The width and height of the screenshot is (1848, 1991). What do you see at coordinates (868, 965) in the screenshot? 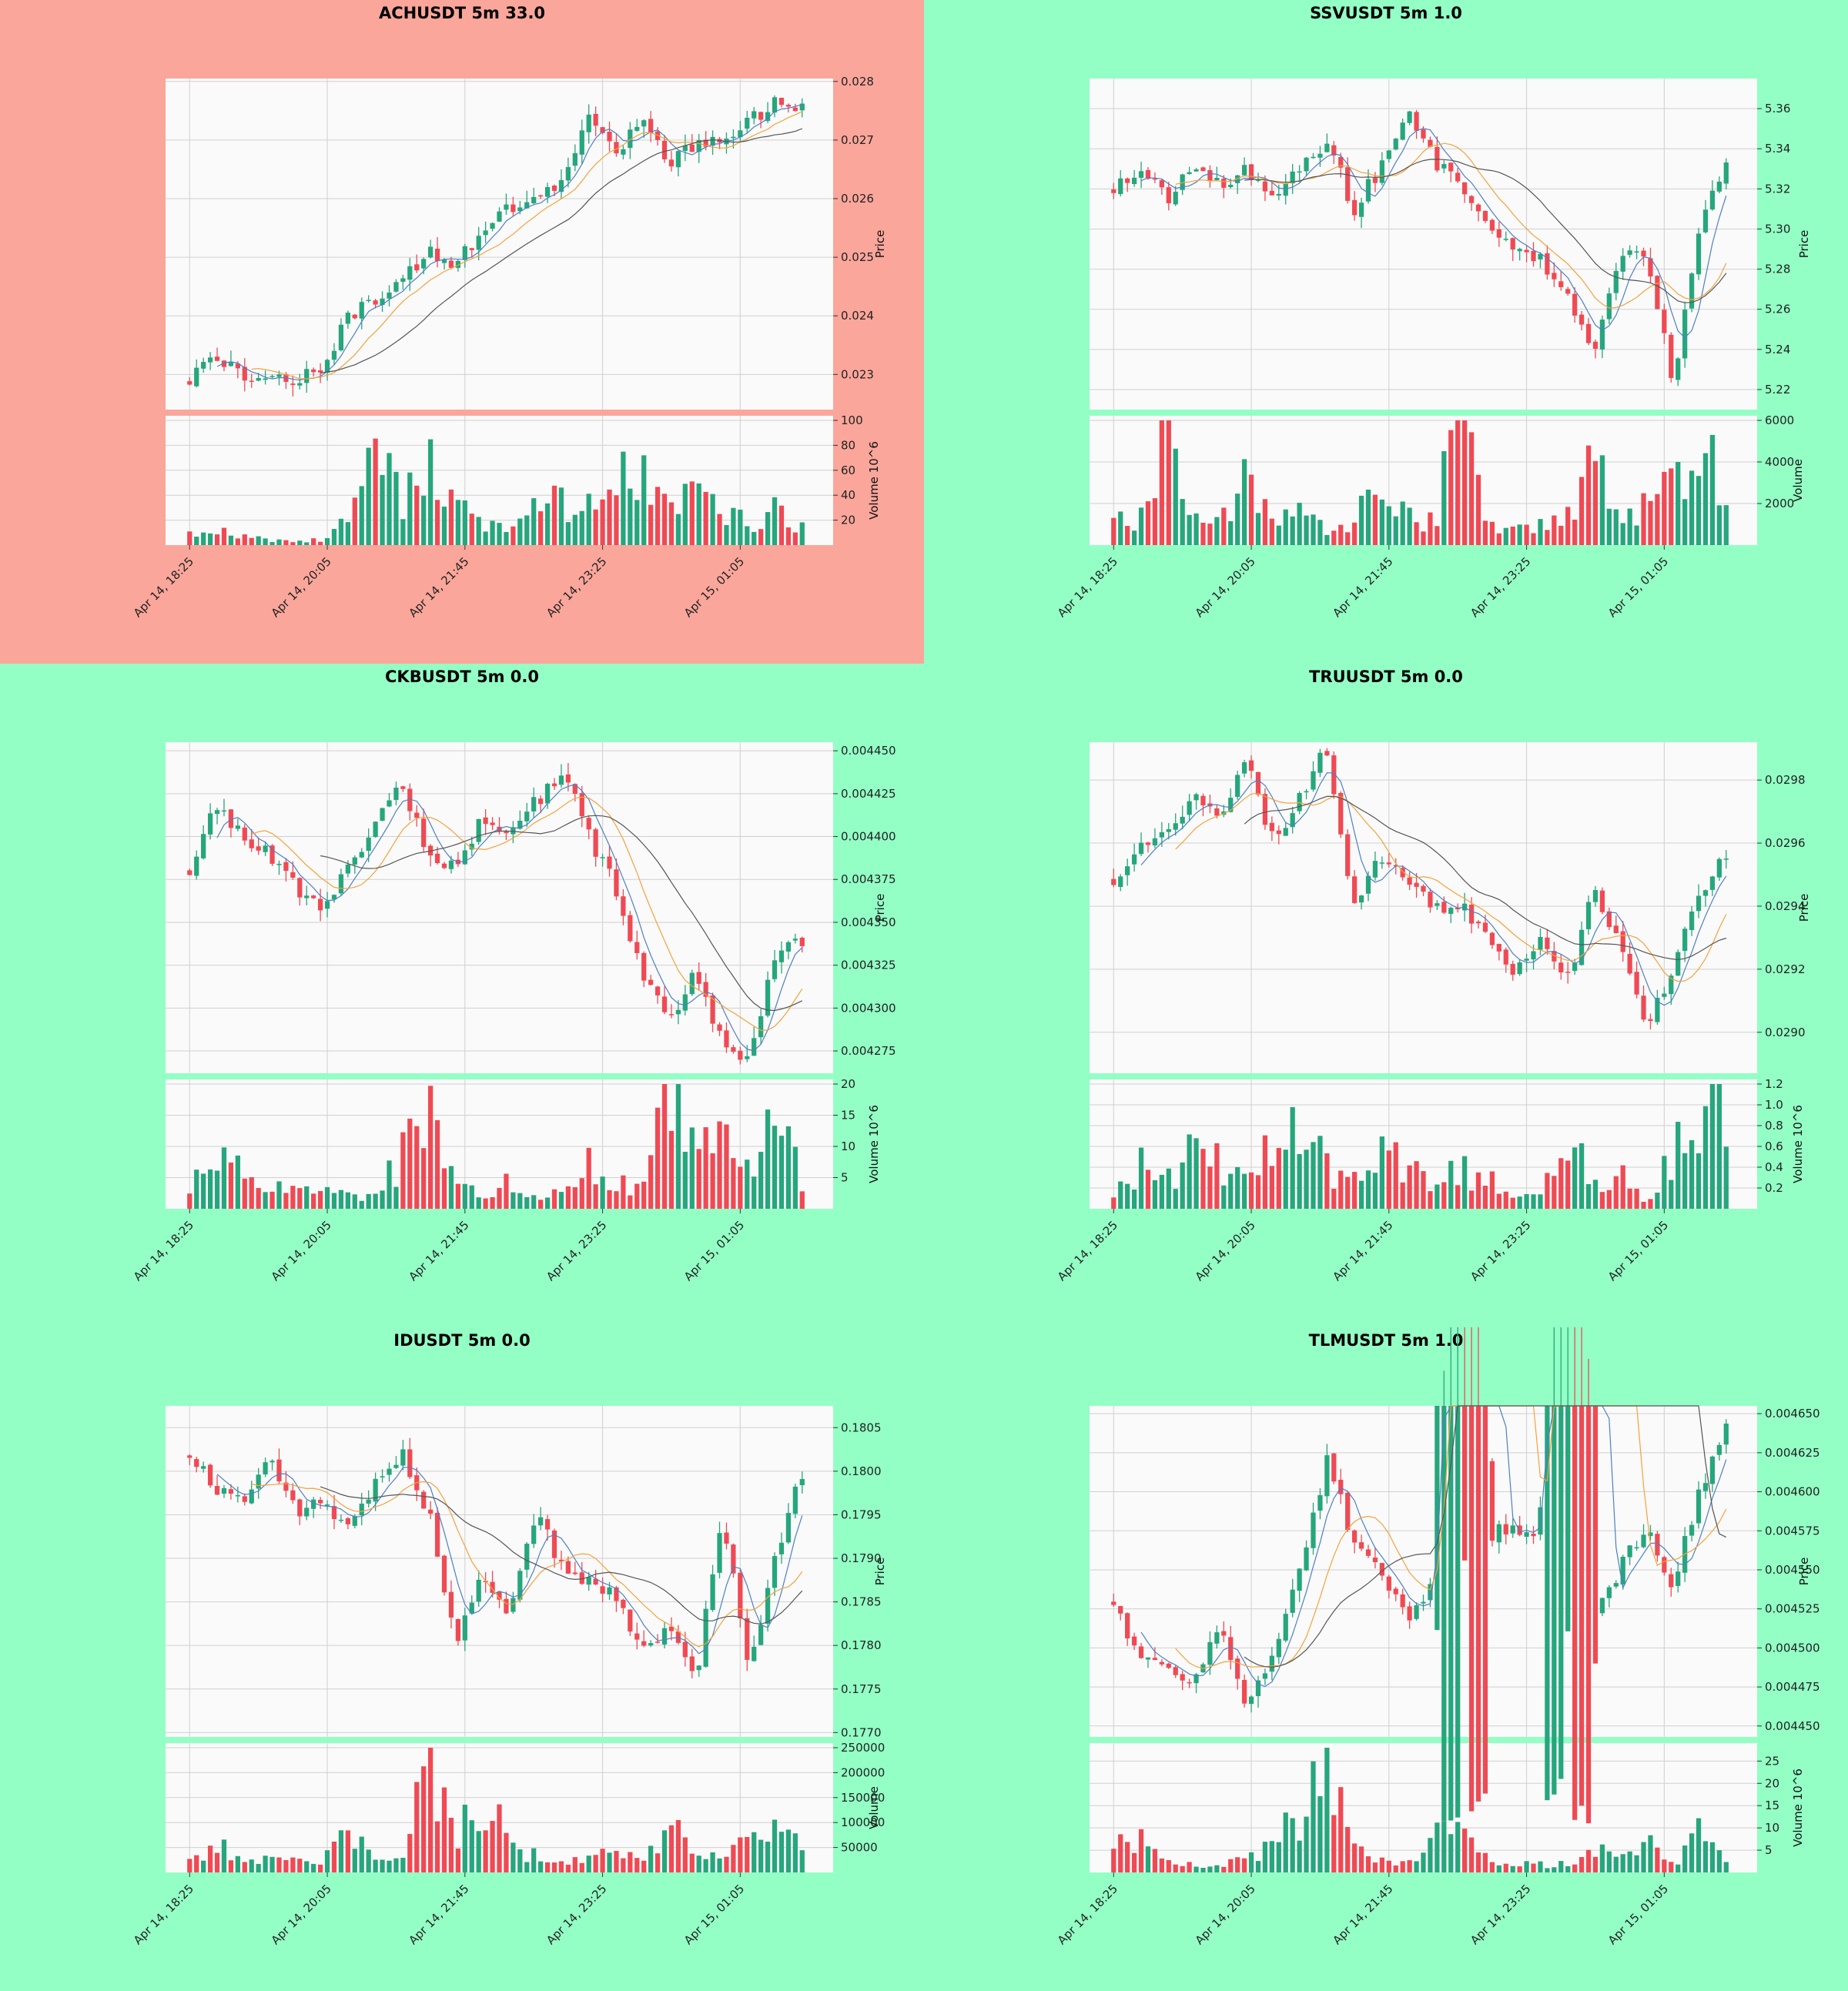
I see `price-tick-label: 0.004325` at bounding box center [868, 965].